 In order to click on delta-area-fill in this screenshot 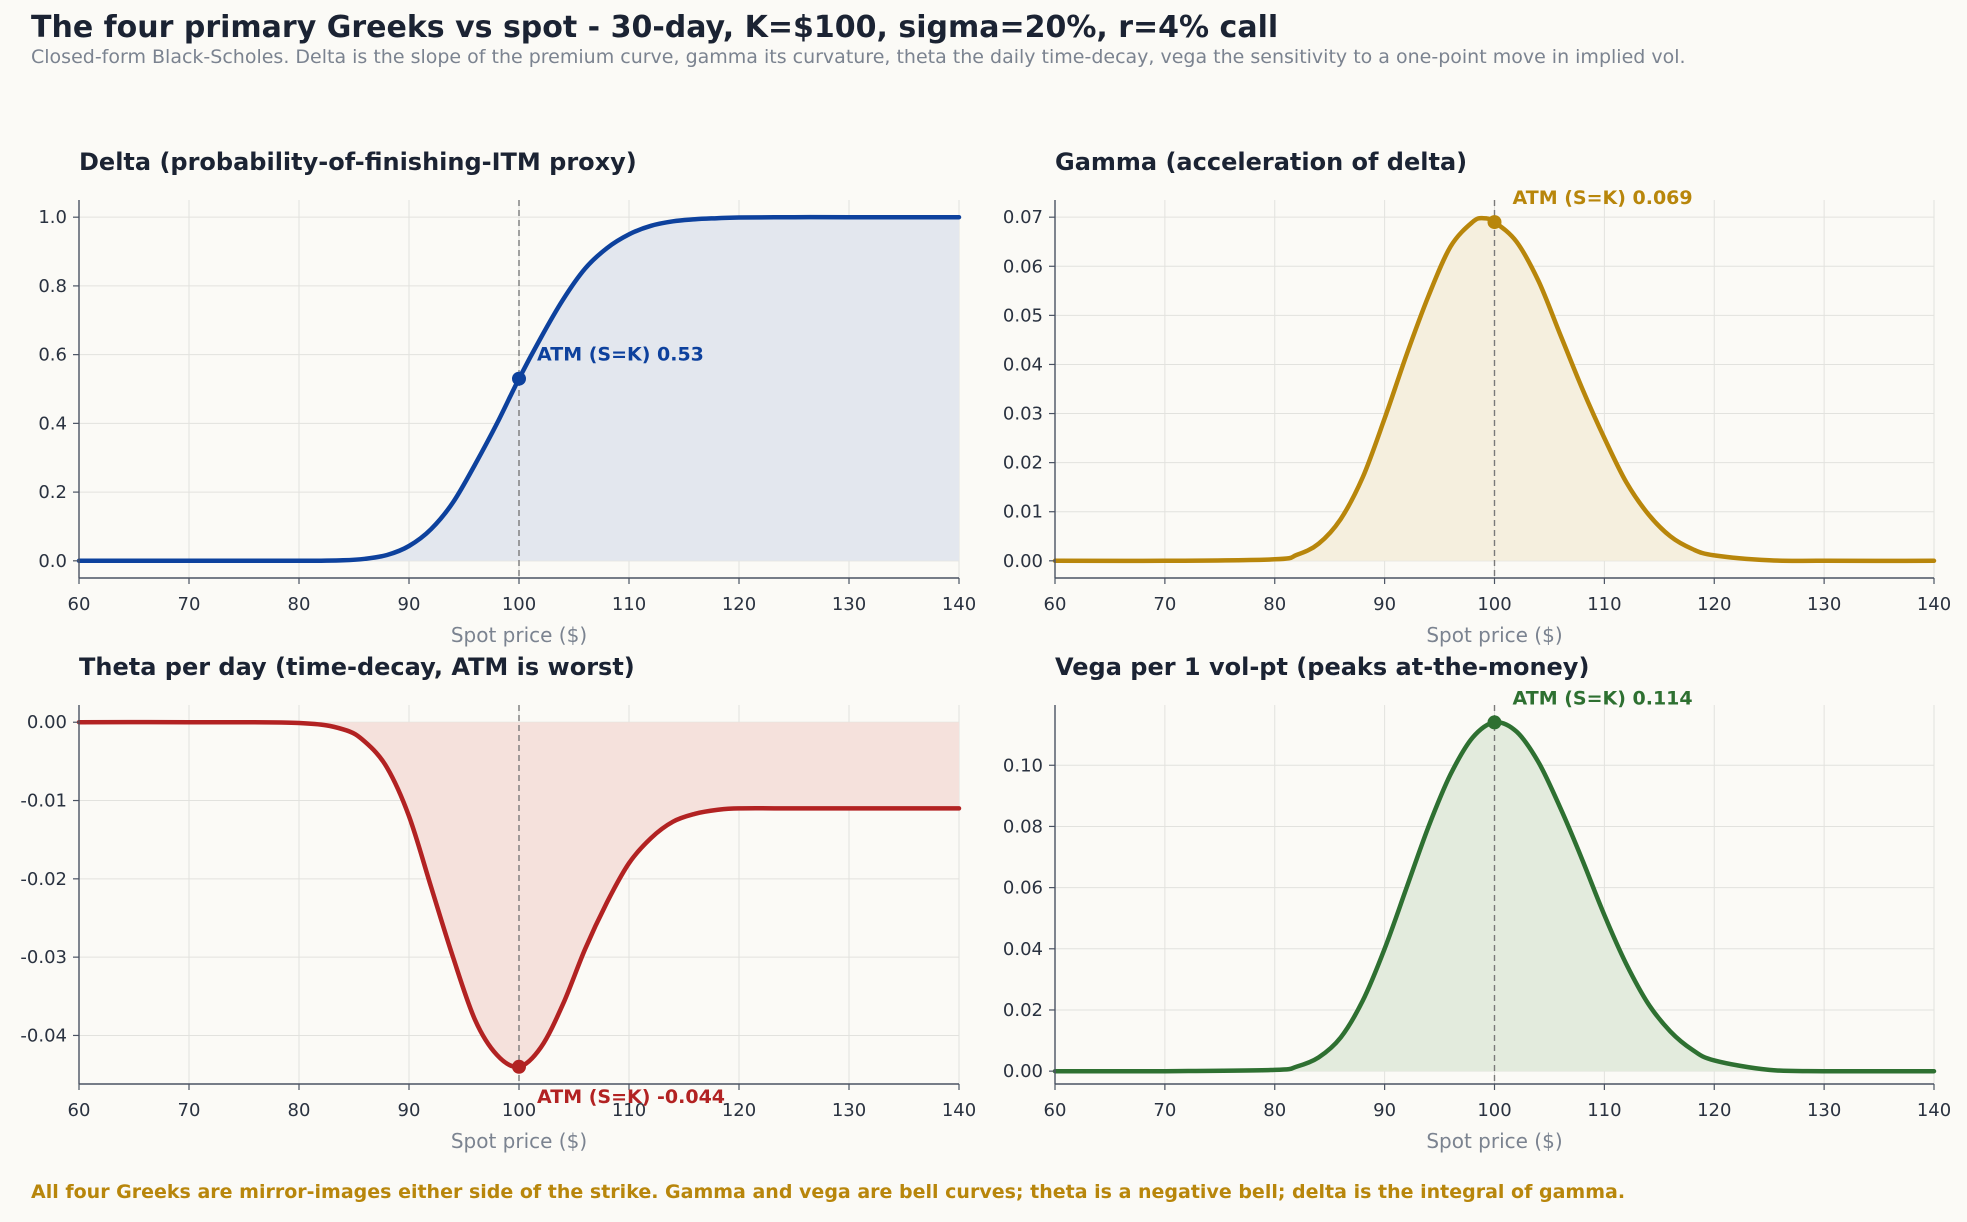, I will do `click(519, 389)`.